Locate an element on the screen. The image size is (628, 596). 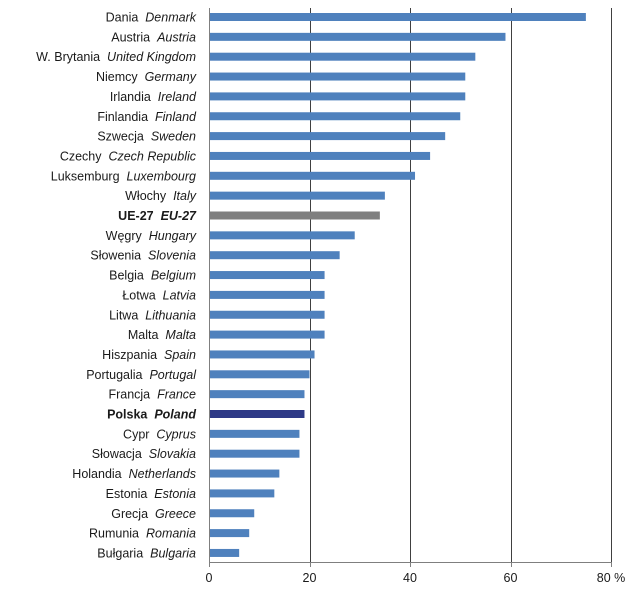
category-label-pl: Szwecja is located at coordinates (120, 137).